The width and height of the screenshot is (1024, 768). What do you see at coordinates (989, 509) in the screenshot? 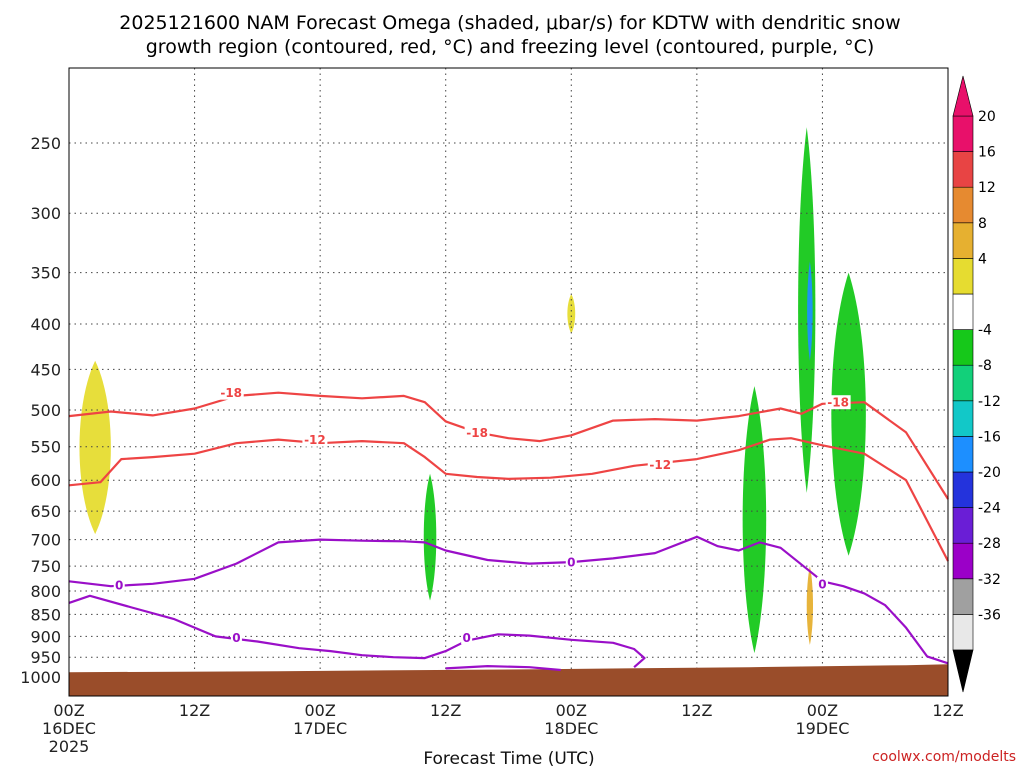
I see `colorbar-label-10: -24` at bounding box center [989, 509].